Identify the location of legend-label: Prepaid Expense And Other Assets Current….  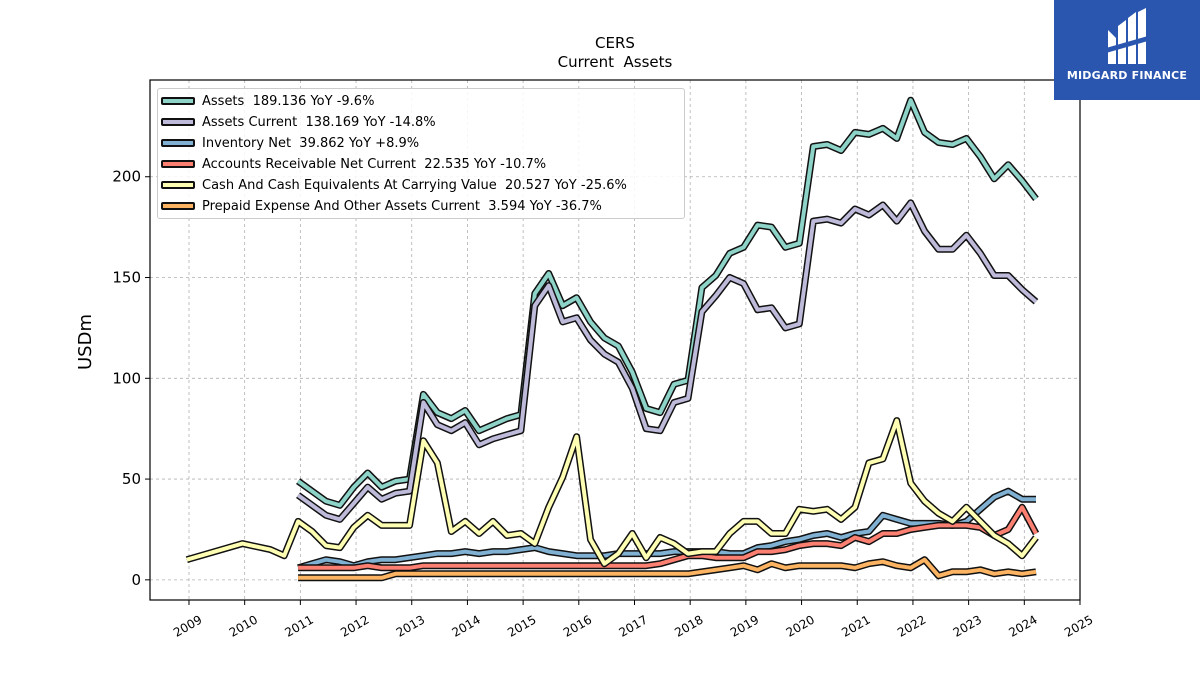
(402, 206).